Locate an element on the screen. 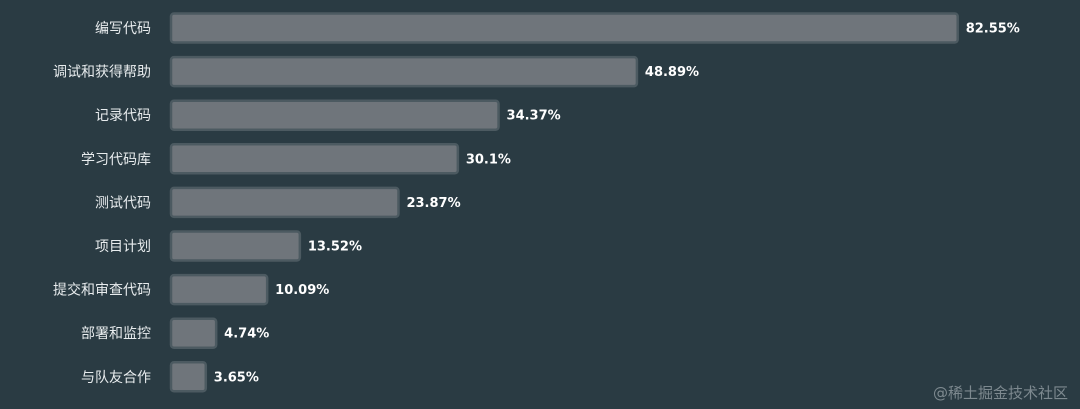 The height and width of the screenshot is (409, 1080). value-label: 3.65% is located at coordinates (236, 377).